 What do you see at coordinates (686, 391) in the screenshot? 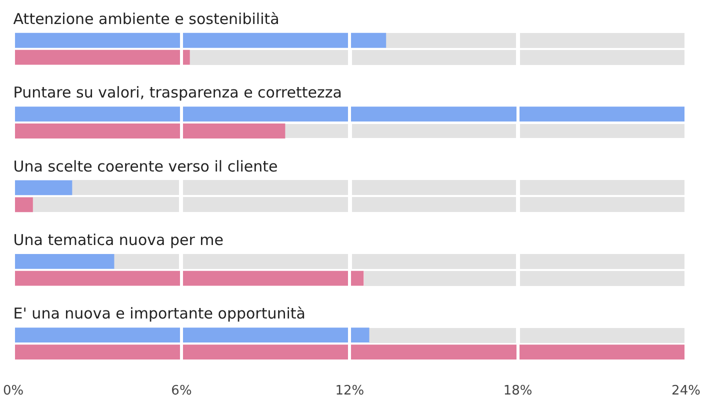
I see `x-tick-label: 24%` at bounding box center [686, 391].